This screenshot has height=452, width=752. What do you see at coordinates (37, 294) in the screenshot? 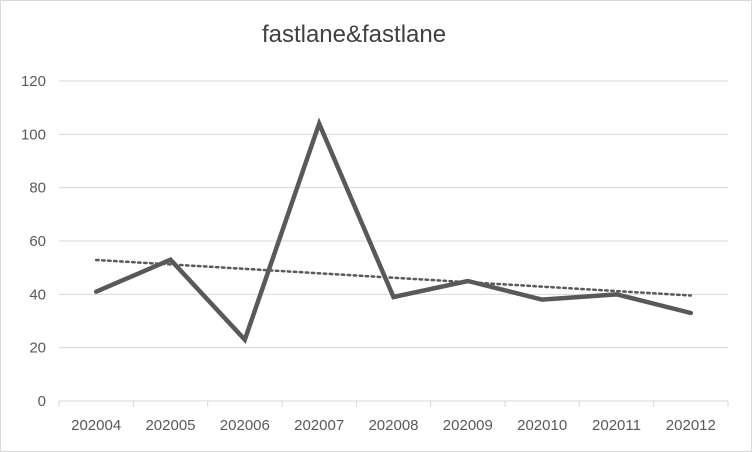
I see `y-tick-label: 40` at bounding box center [37, 294].